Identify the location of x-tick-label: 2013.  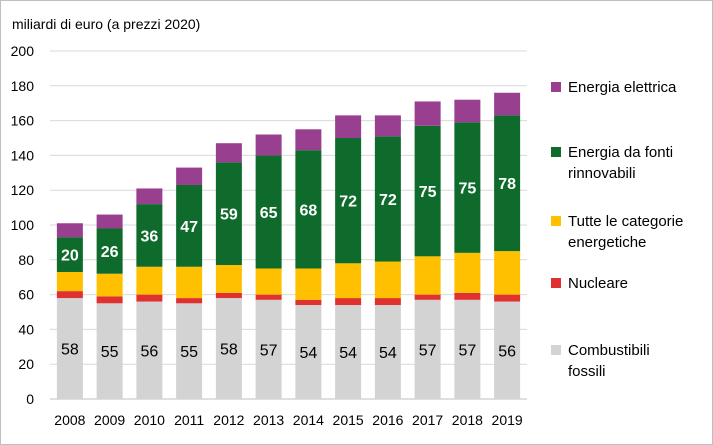
(268, 420).